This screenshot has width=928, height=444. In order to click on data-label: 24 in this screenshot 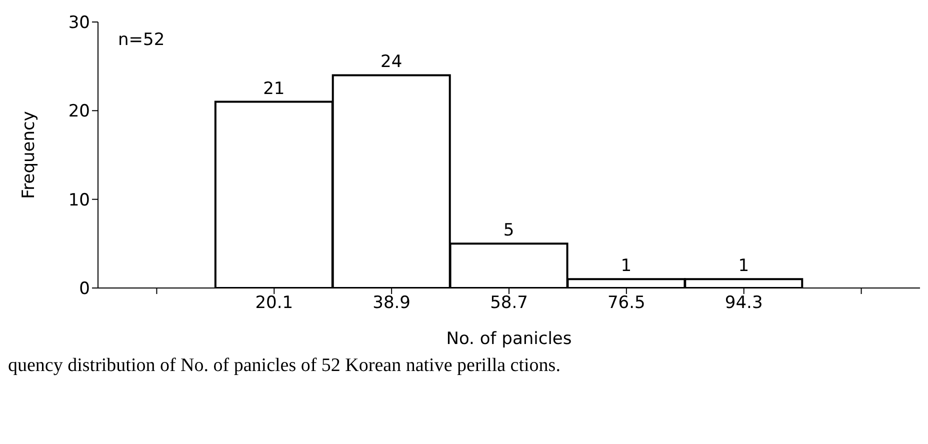, I will do `click(391, 62)`.